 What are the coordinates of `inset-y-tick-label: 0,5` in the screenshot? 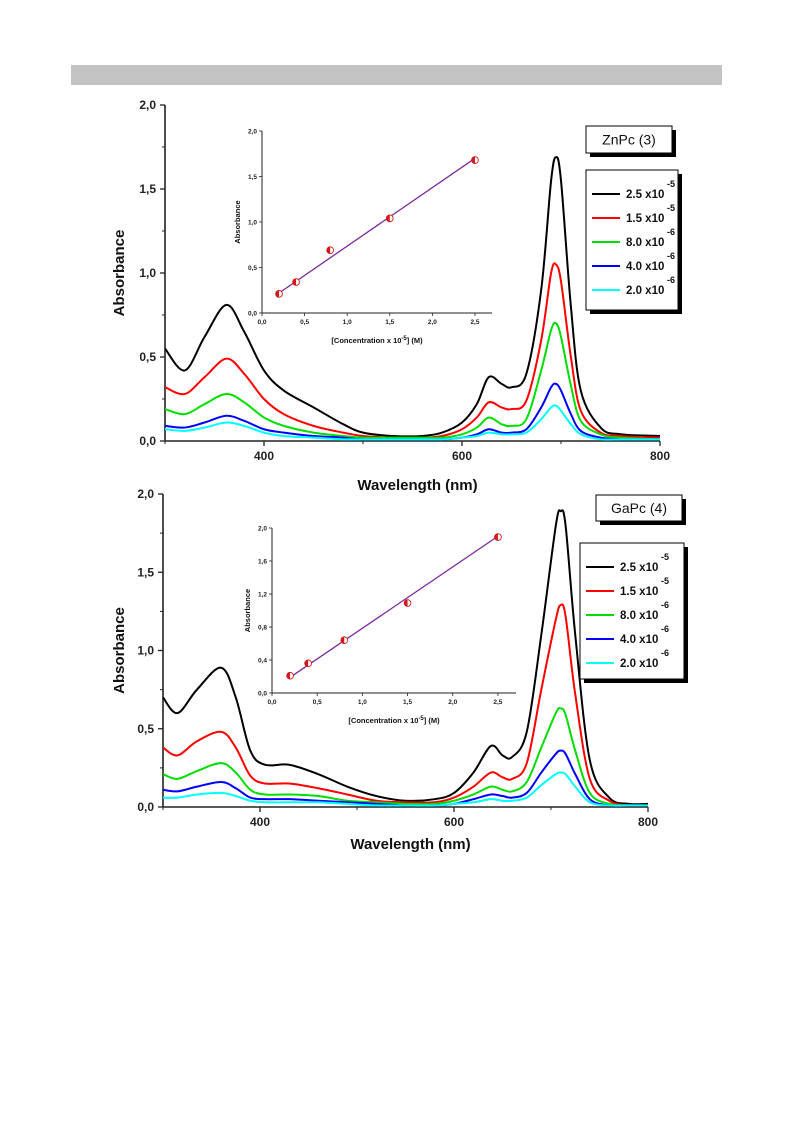 It's located at (252, 268).